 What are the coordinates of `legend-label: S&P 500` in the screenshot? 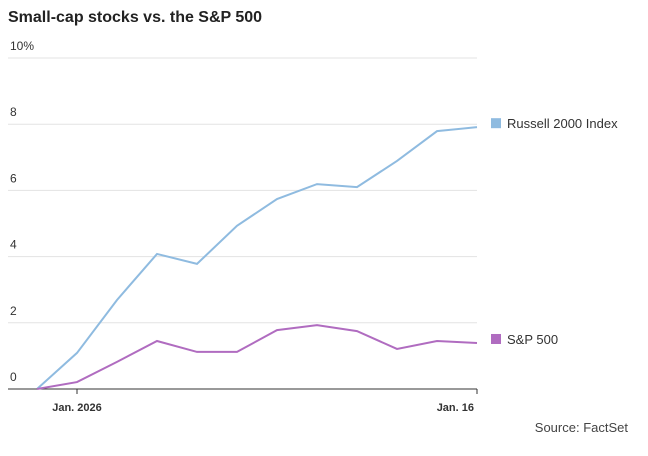 It's located at (532, 339).